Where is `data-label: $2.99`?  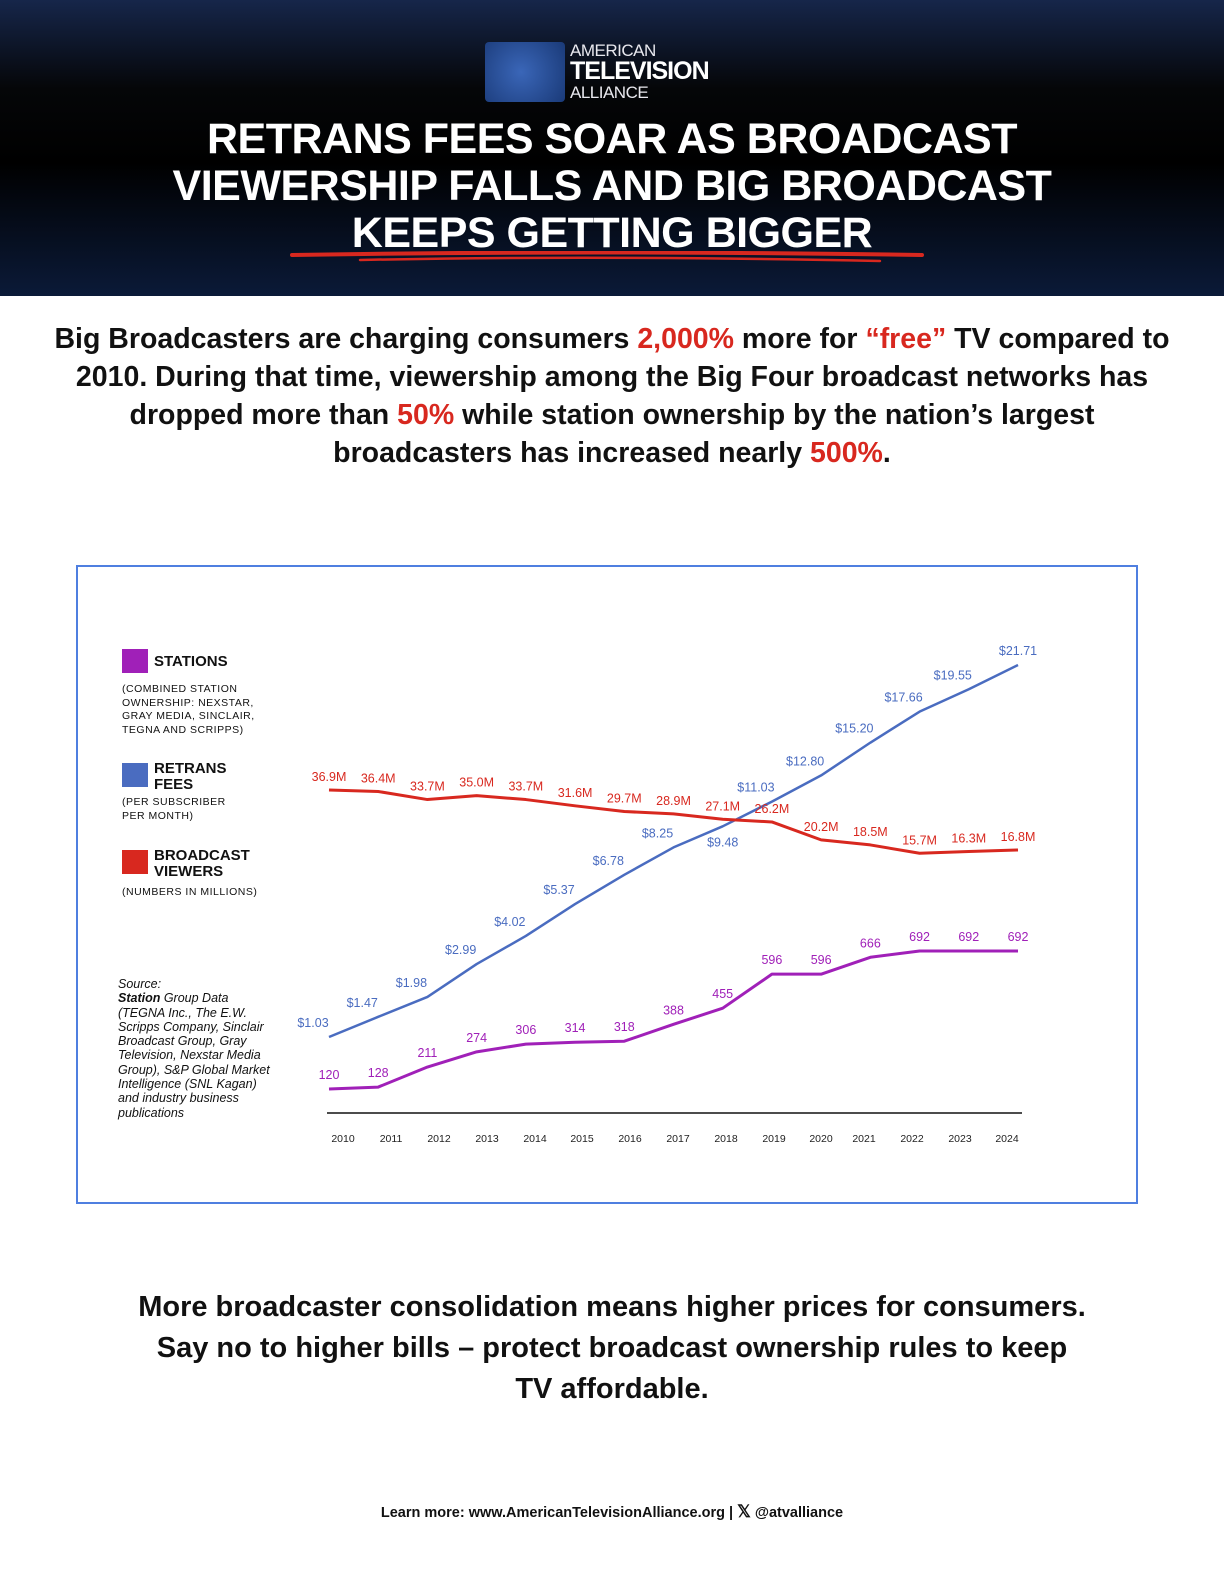
data-label: $2.99 is located at coordinates (460, 950).